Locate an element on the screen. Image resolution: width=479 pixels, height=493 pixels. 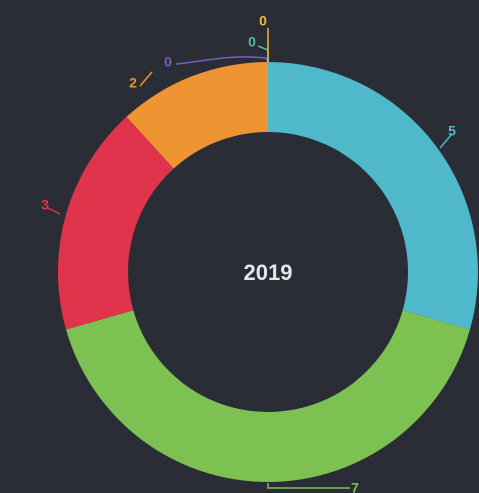
slice-label: 3 is located at coordinates (45, 205).